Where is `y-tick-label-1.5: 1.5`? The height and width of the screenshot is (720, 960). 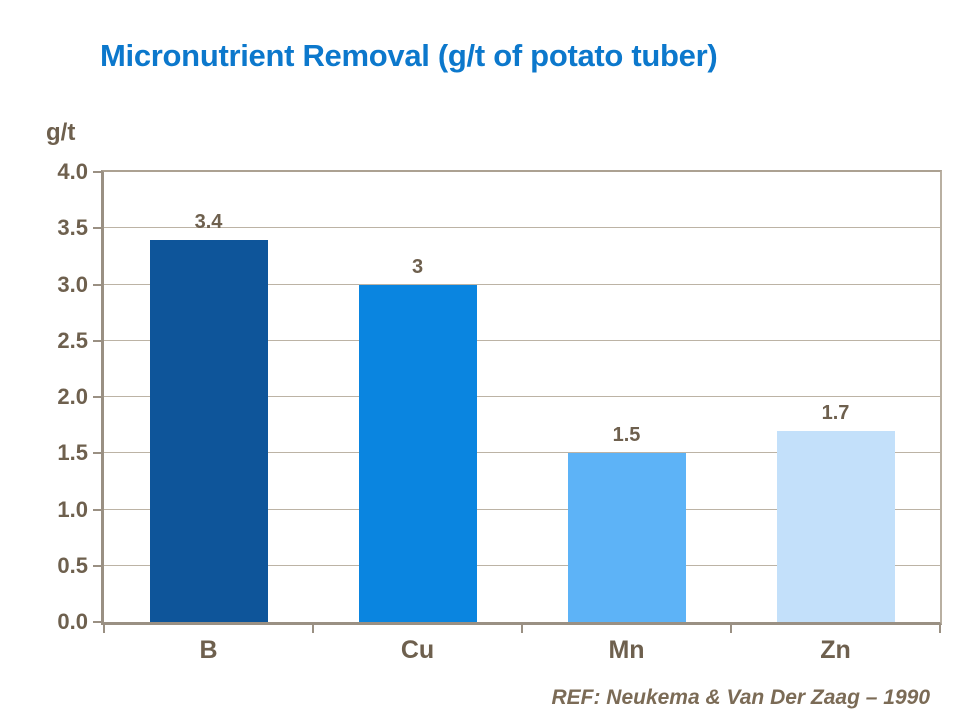 y-tick-label-1.5: 1.5 is located at coordinates (72, 453).